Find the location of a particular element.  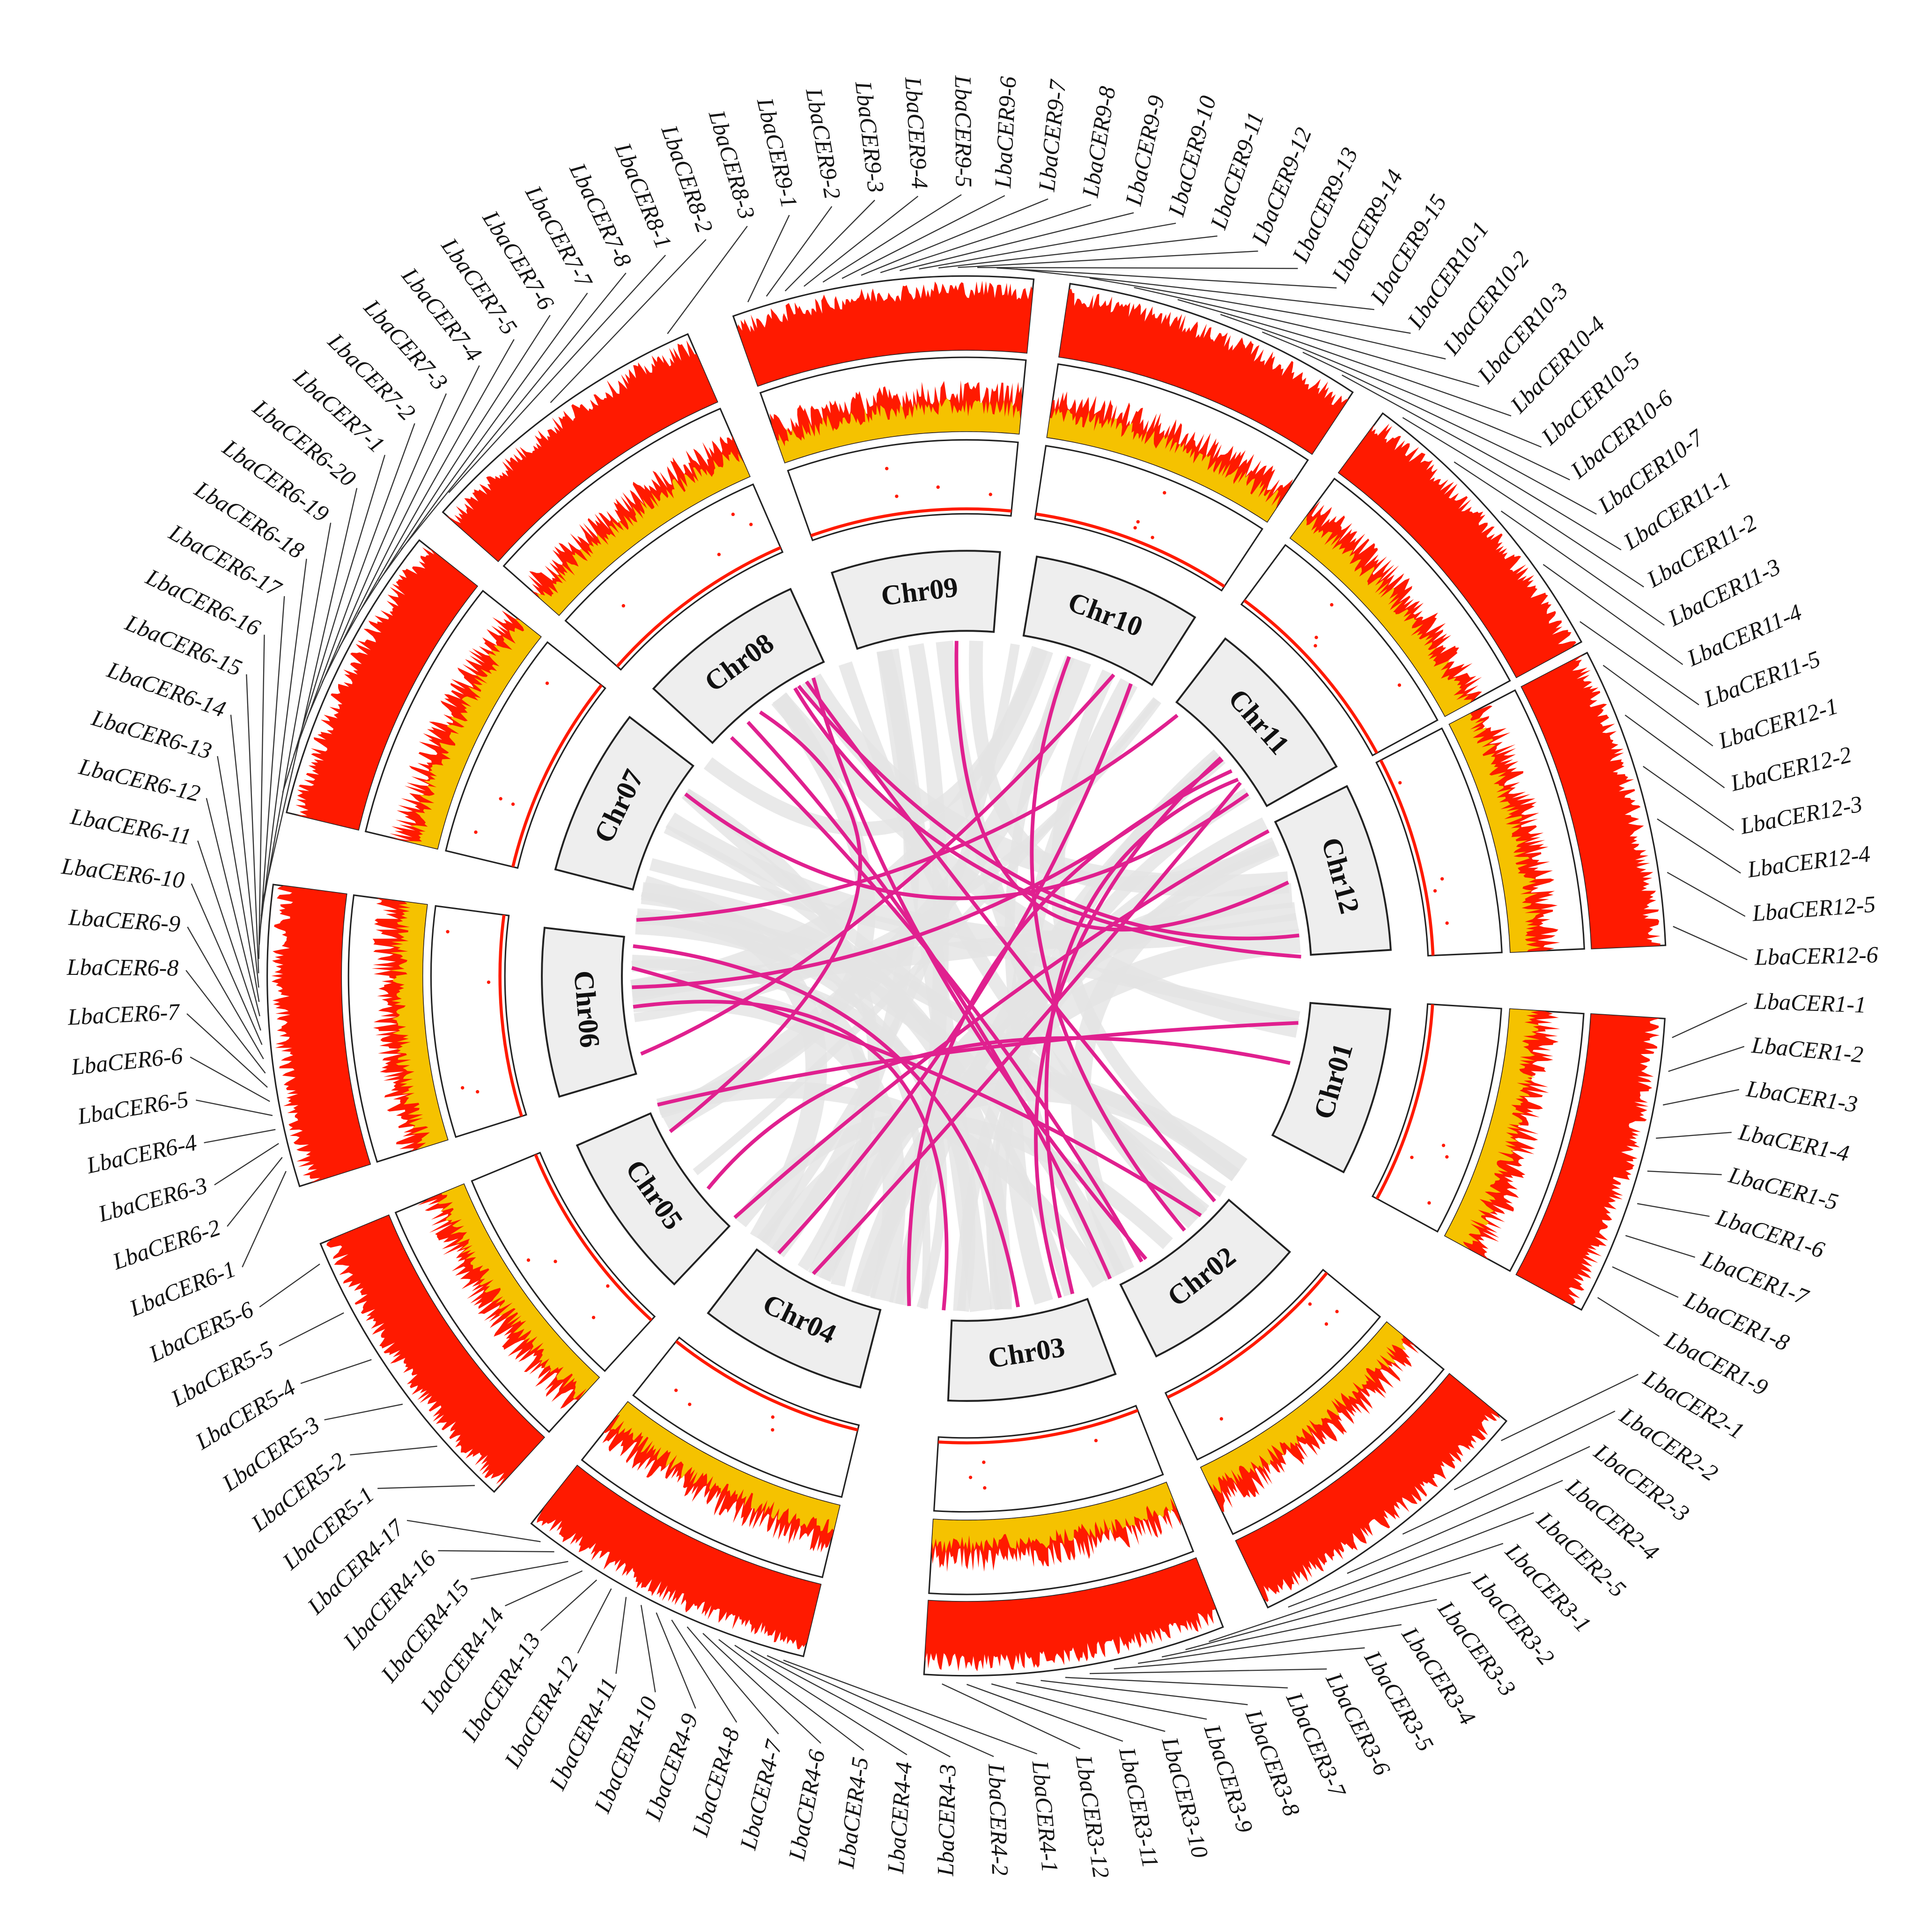

gene-label: LbaCER4-5 is located at coordinates (853, 1812).